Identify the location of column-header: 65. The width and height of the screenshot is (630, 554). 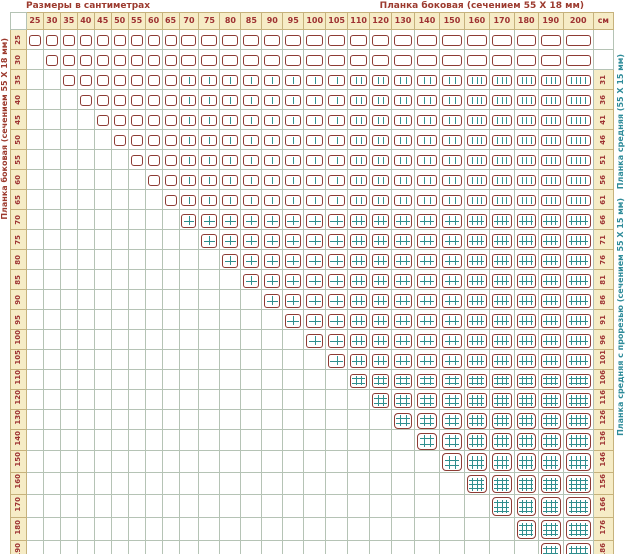
(170, 21).